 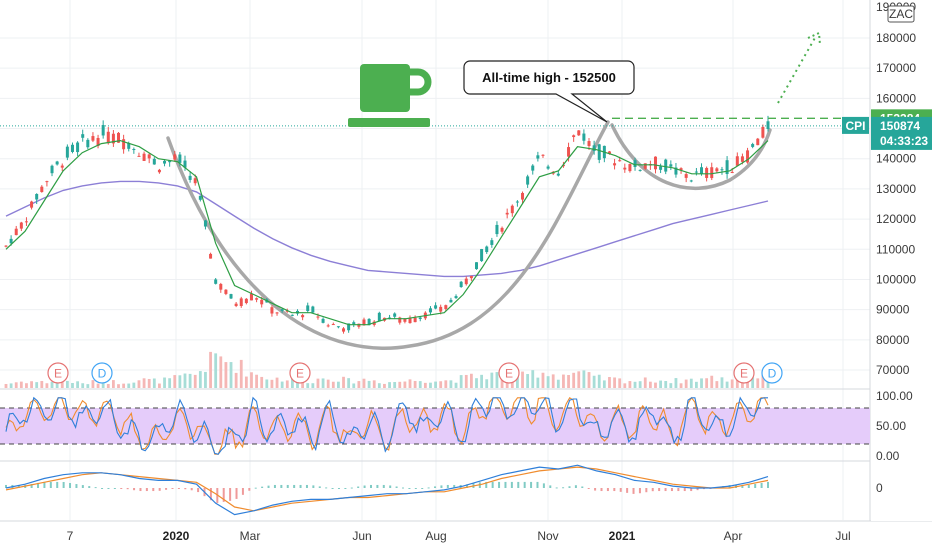 I want to click on ath-callout: All-time high - 152500, so click(x=549, y=91).